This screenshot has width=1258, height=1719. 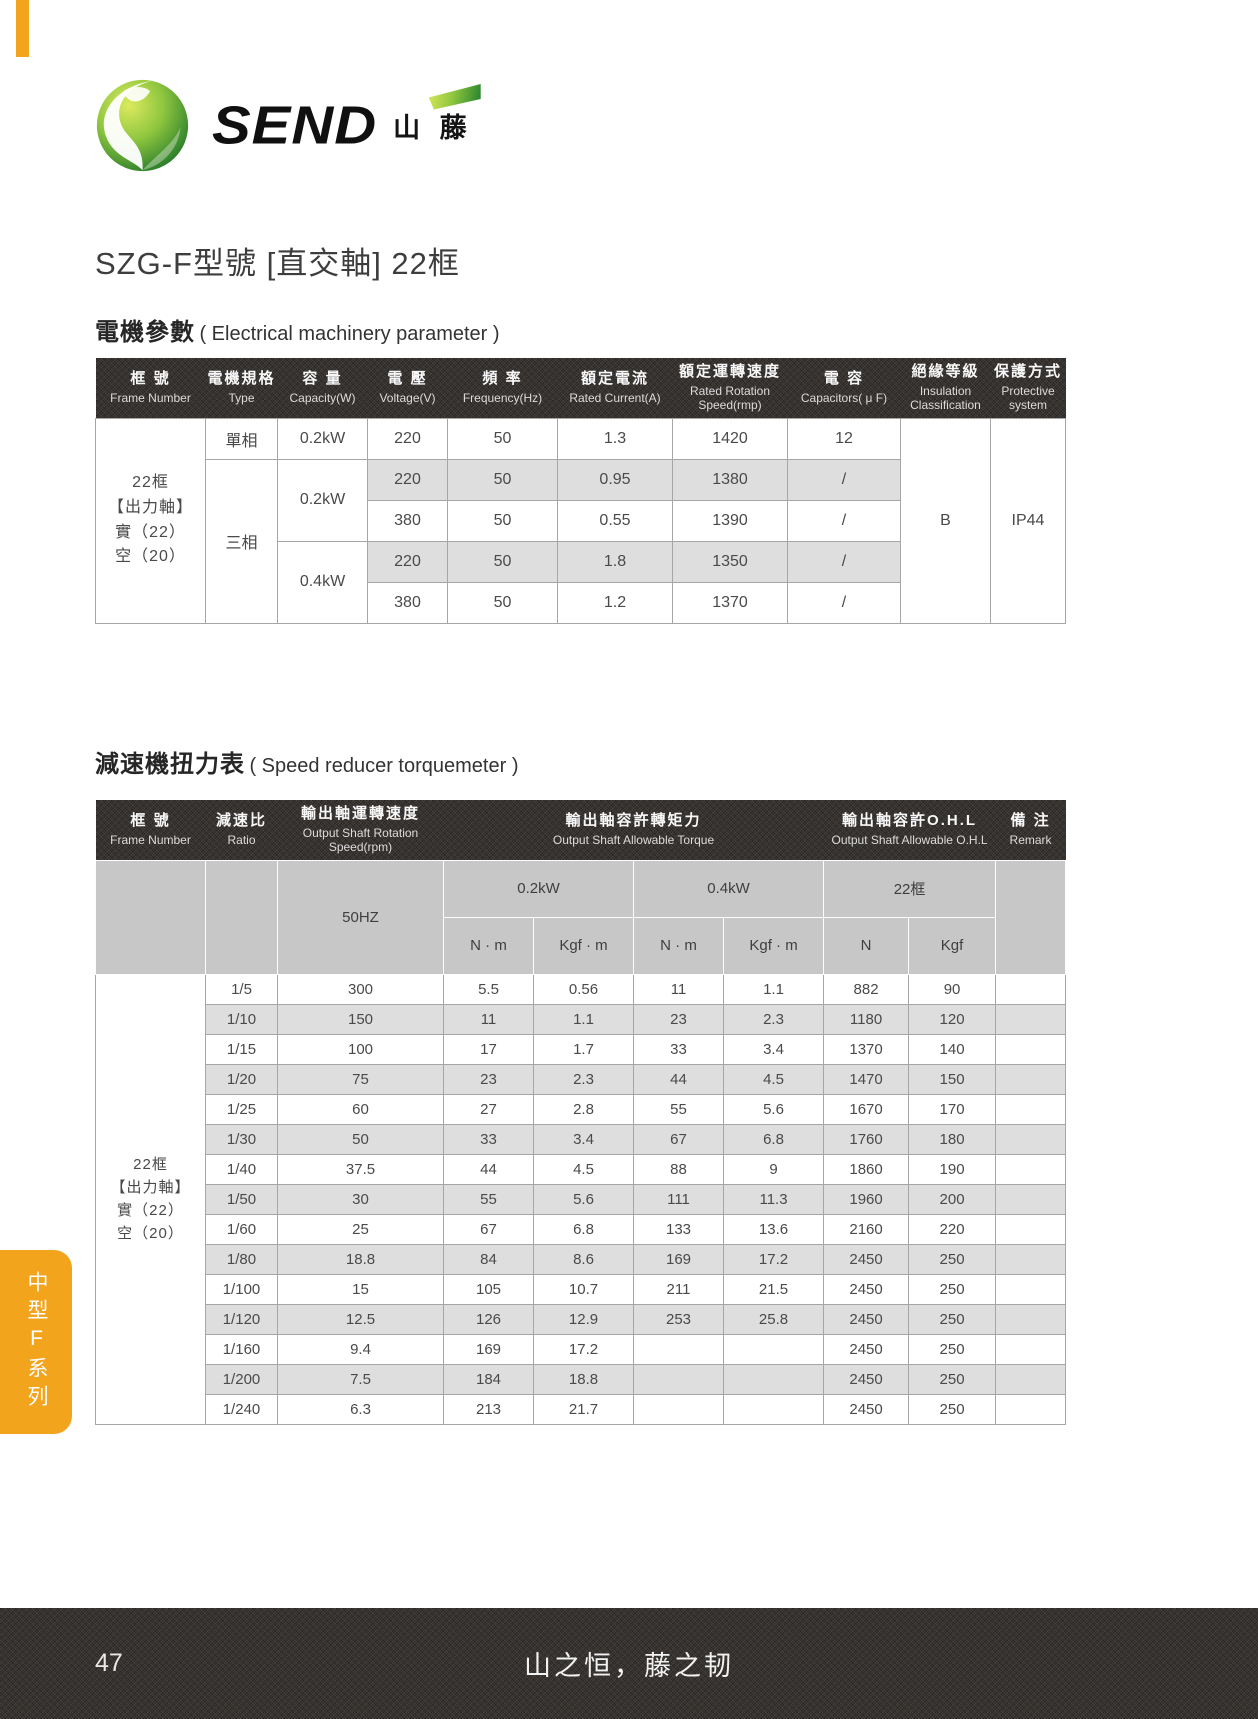 What do you see at coordinates (241, 1109) in the screenshot?
I see `cell: 1/25` at bounding box center [241, 1109].